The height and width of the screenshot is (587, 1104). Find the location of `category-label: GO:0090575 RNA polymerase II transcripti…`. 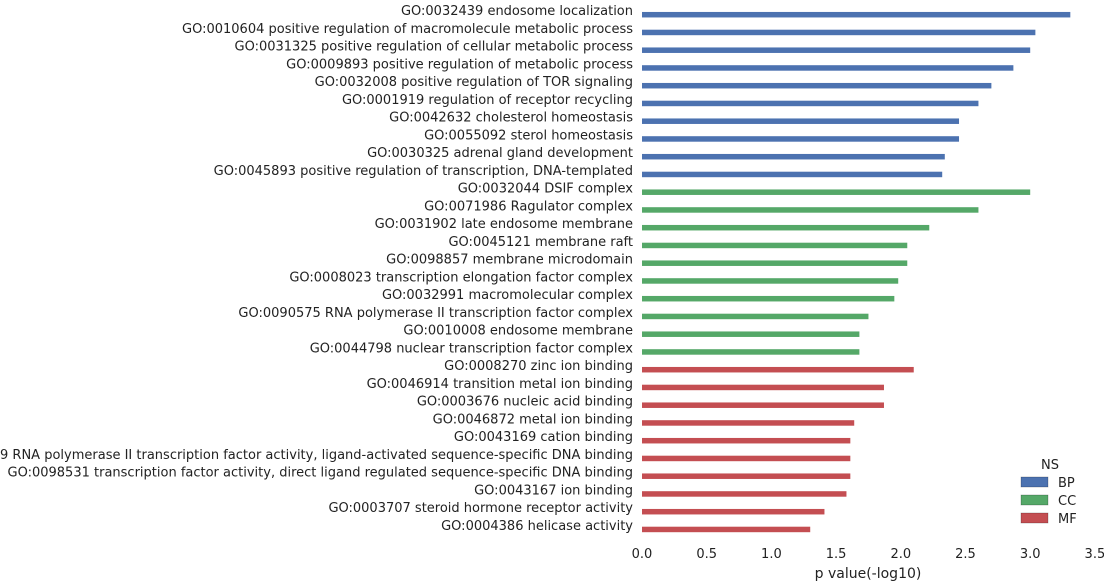

category-label: GO:0090575 RNA polymerase II transcripti… is located at coordinates (435, 313).